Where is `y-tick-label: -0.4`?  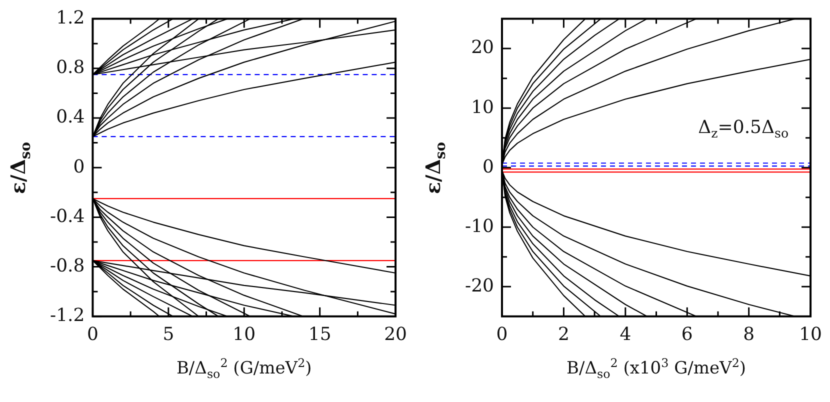
y-tick-label: -0.4 is located at coordinates (67, 216).